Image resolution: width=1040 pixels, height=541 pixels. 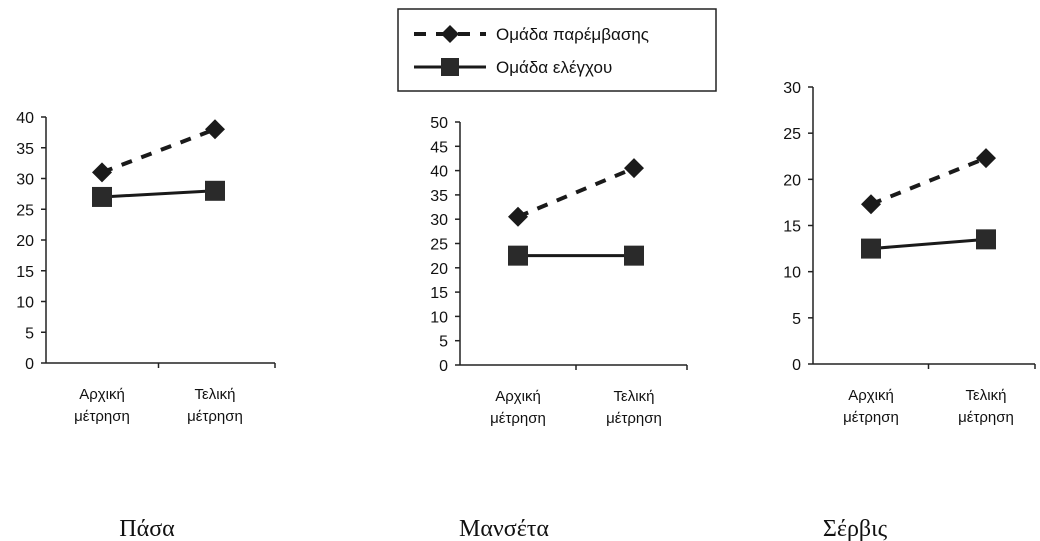 I want to click on legend: Ομάδα παρέμβασης Ομάδα ελέγχου, so click(x=557, y=50).